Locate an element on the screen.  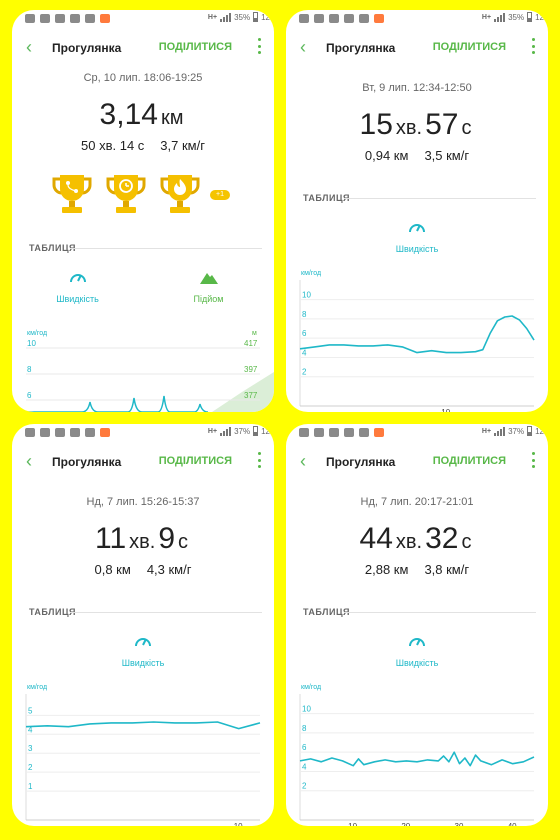
duration-total: 15 хв. 57 с is located at coordinates (417, 125).